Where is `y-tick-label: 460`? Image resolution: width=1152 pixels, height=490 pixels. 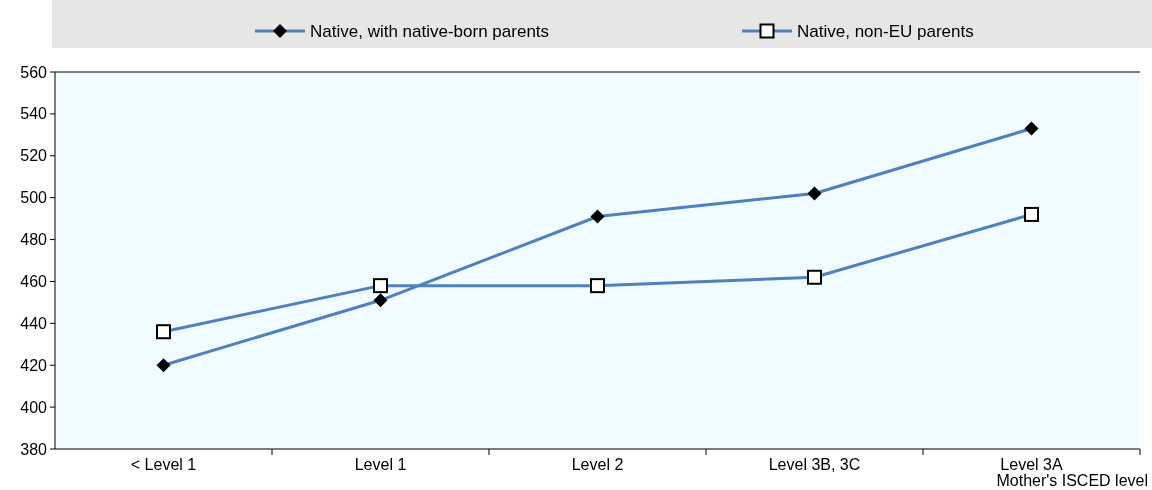 y-tick-label: 460 is located at coordinates (34, 282).